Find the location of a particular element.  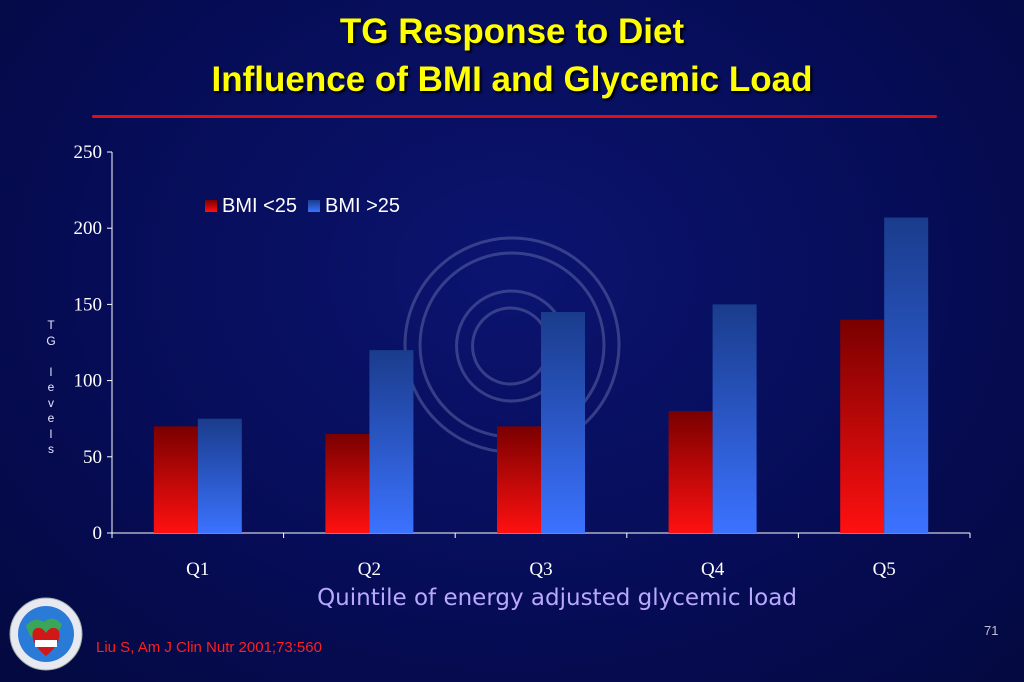

slide-subtitle: Influence of BMI and Glycemic Load is located at coordinates (512, 79).